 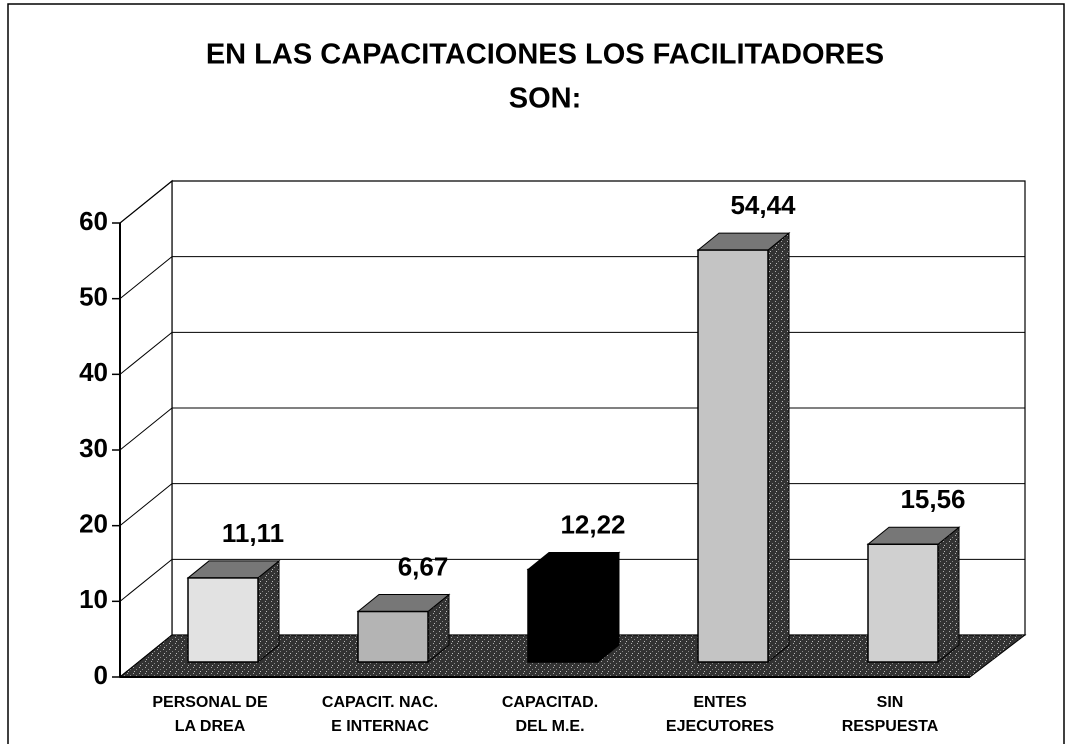 What do you see at coordinates (550, 702) in the screenshot?
I see `x-tick-label: CAPACITAD.` at bounding box center [550, 702].